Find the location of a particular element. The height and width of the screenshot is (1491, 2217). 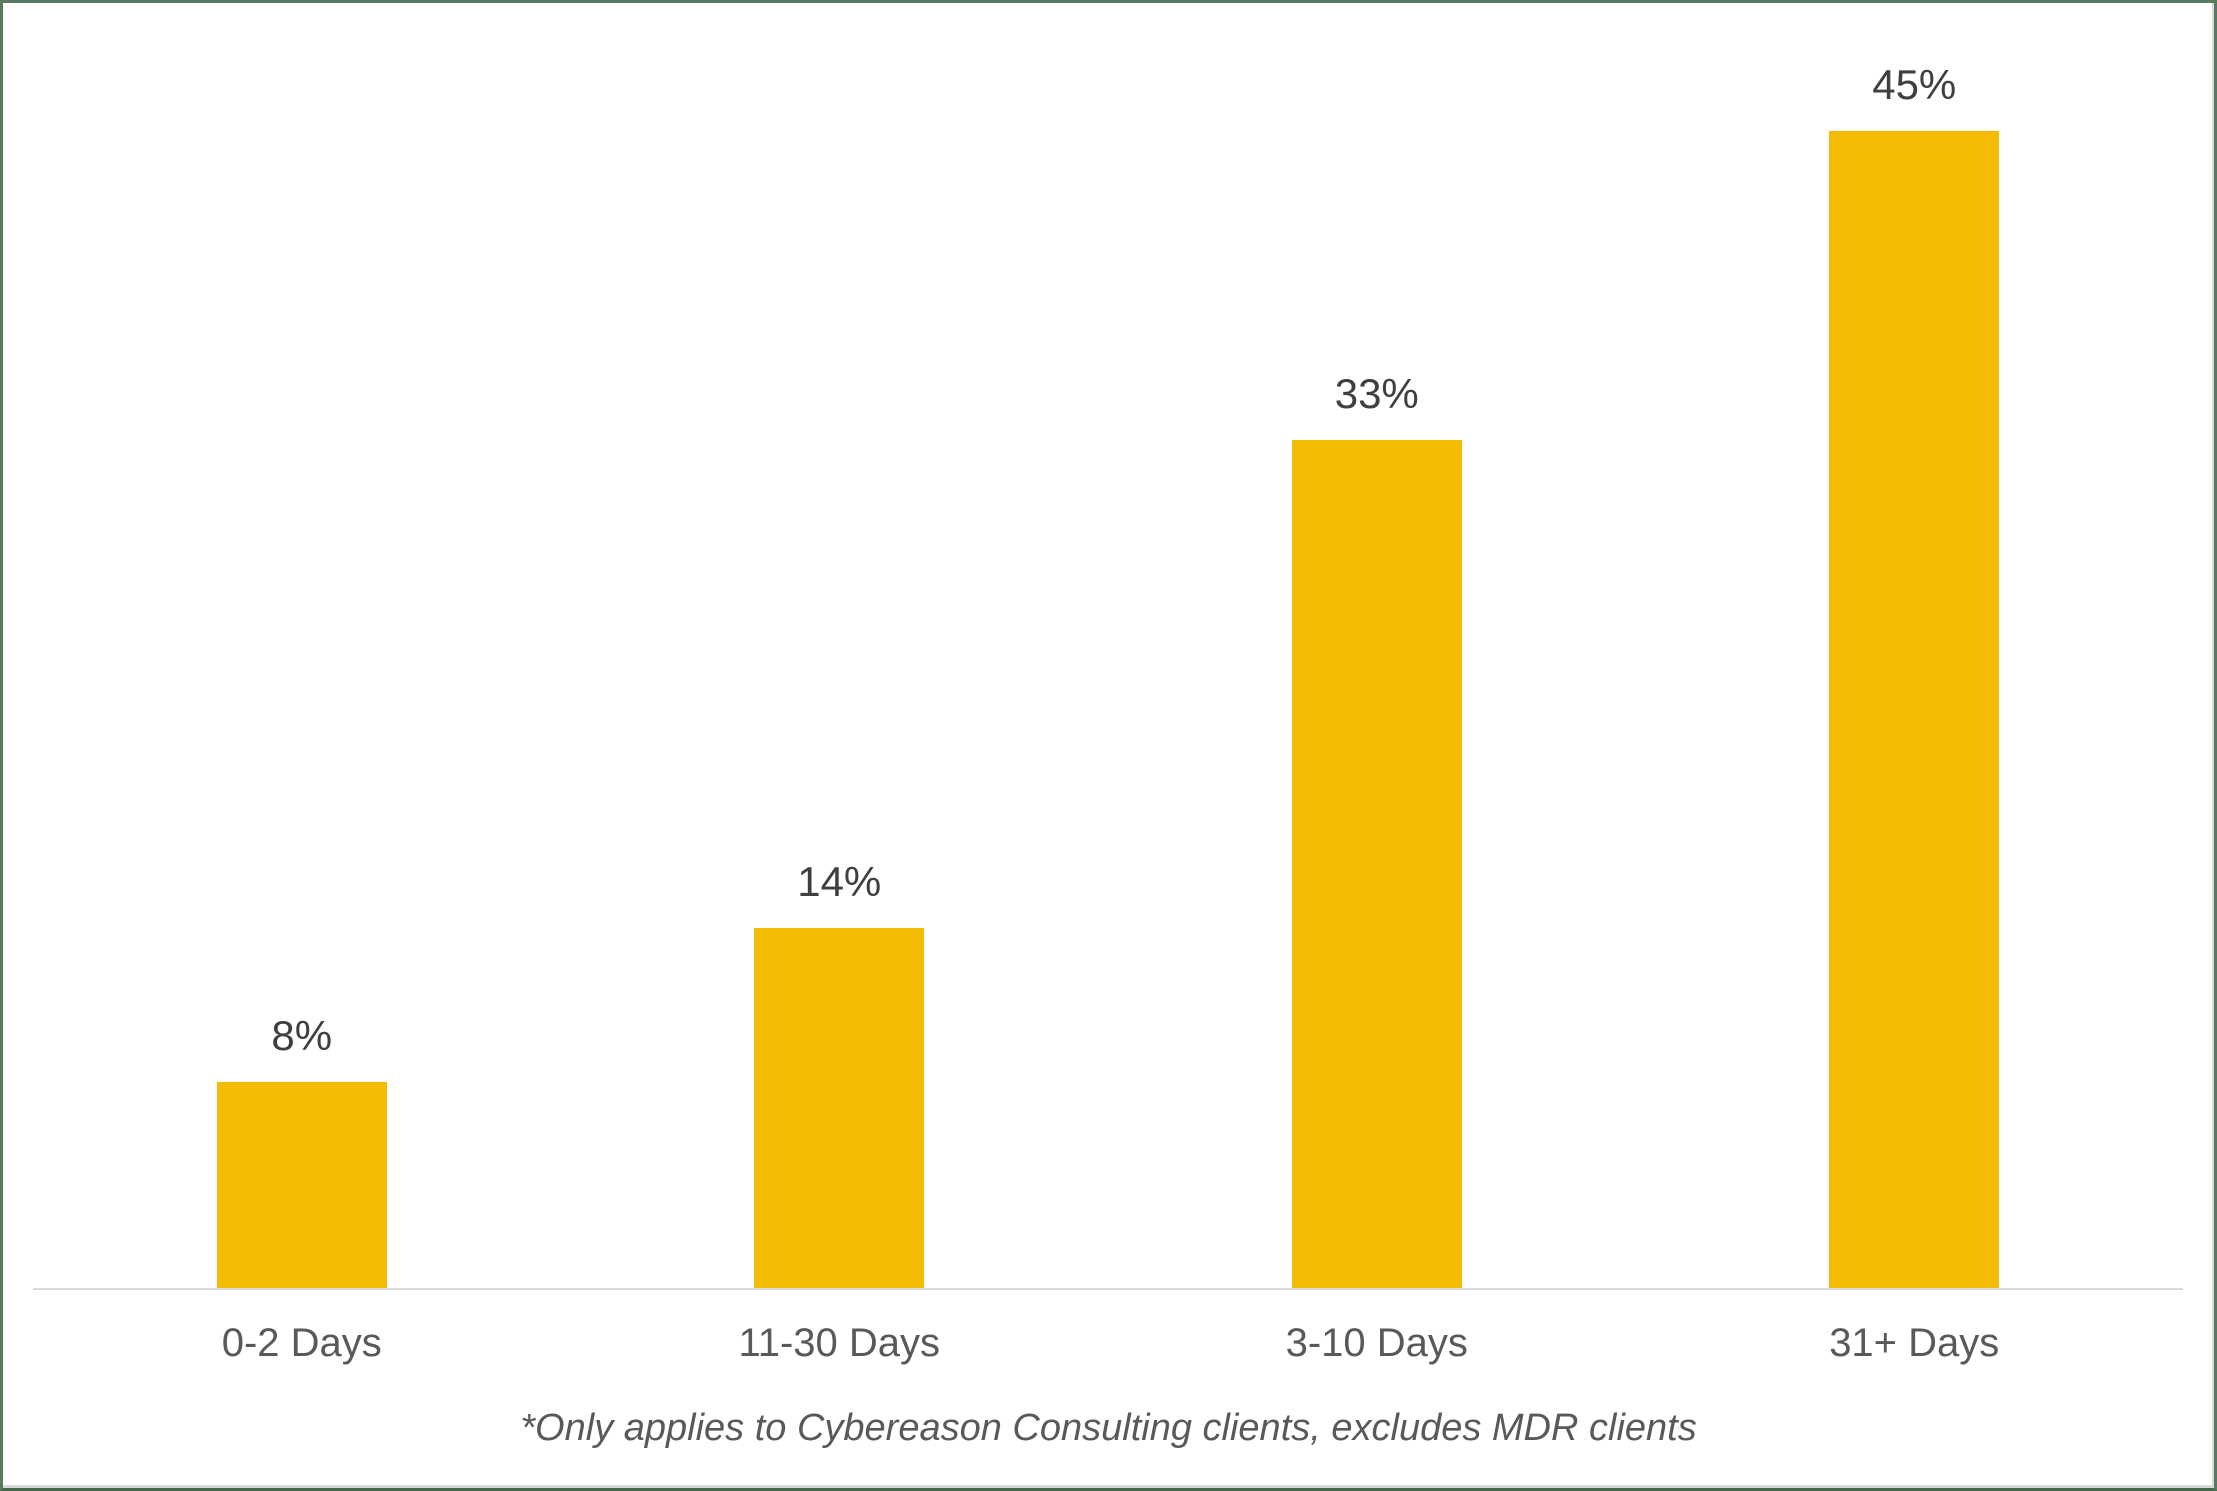

value-label: 8% is located at coordinates (302, 1035).